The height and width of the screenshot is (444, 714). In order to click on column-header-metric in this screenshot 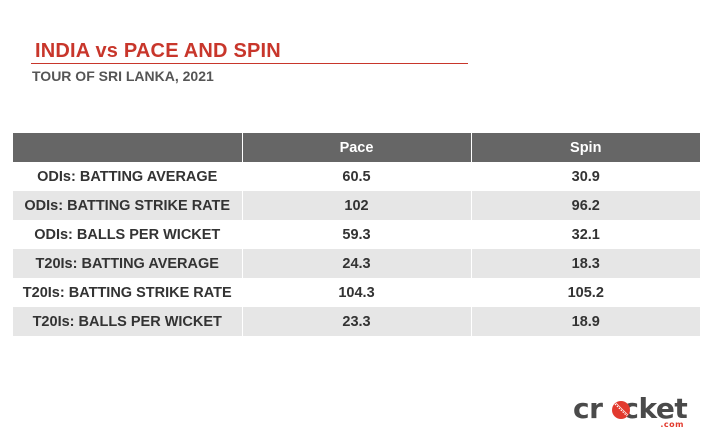, I will do `click(128, 147)`.